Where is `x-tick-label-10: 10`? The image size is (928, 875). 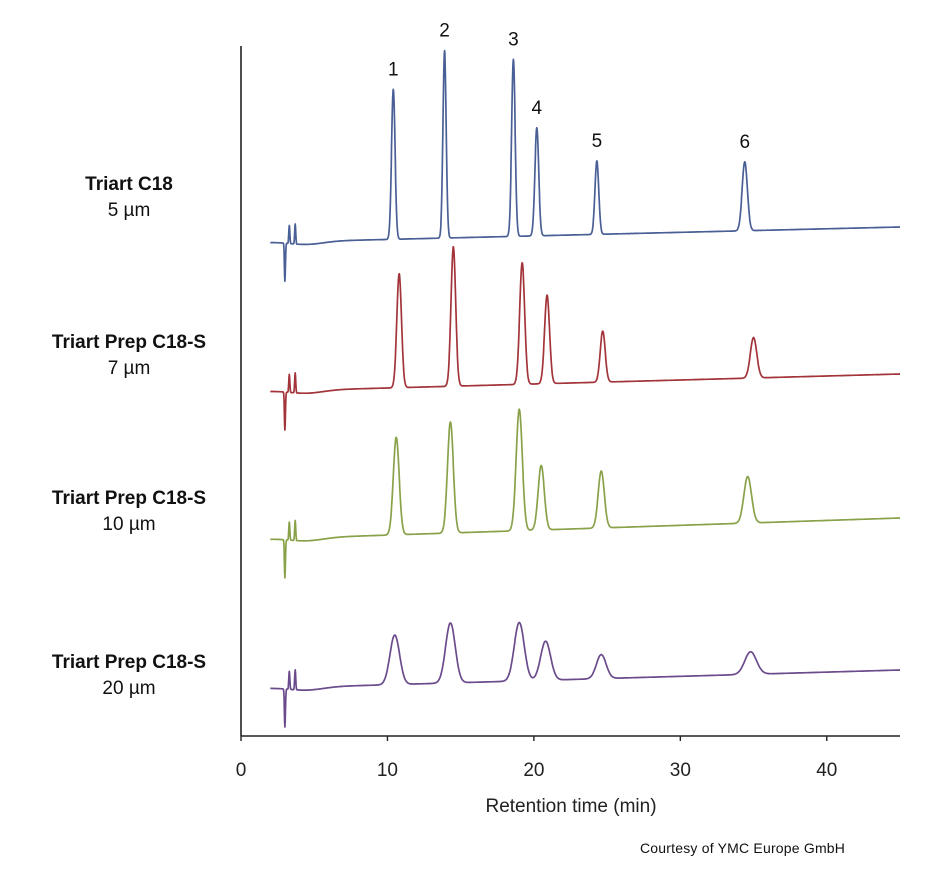
x-tick-label-10: 10 is located at coordinates (387, 770).